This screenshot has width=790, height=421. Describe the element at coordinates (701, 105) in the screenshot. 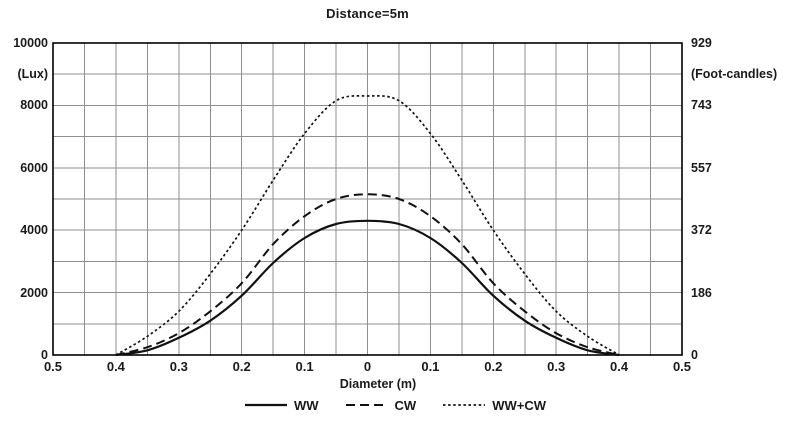

I see `y-axis-tick-right: 743` at that location.